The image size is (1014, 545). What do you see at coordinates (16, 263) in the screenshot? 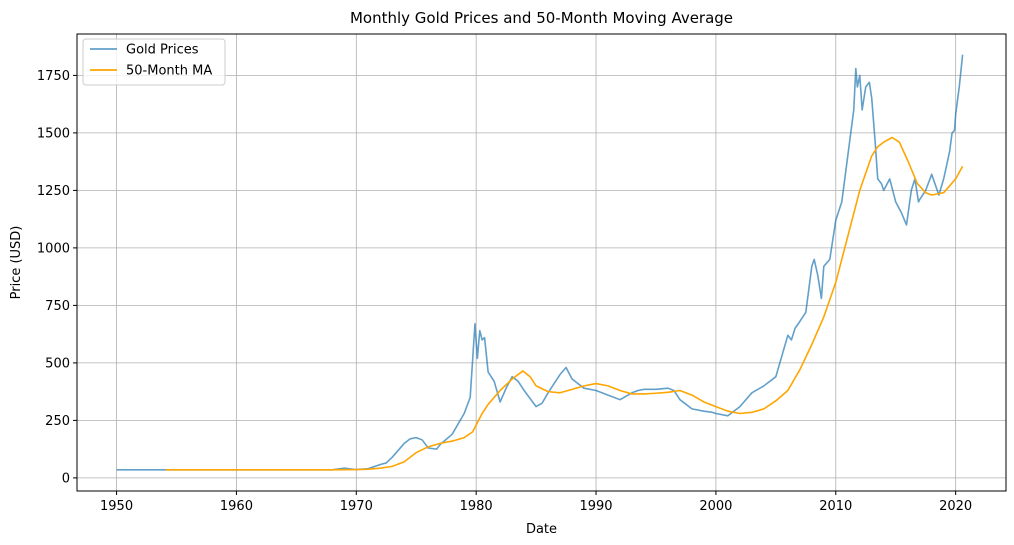
I see `y-axis-label: Price (USD)` at bounding box center [16, 263].